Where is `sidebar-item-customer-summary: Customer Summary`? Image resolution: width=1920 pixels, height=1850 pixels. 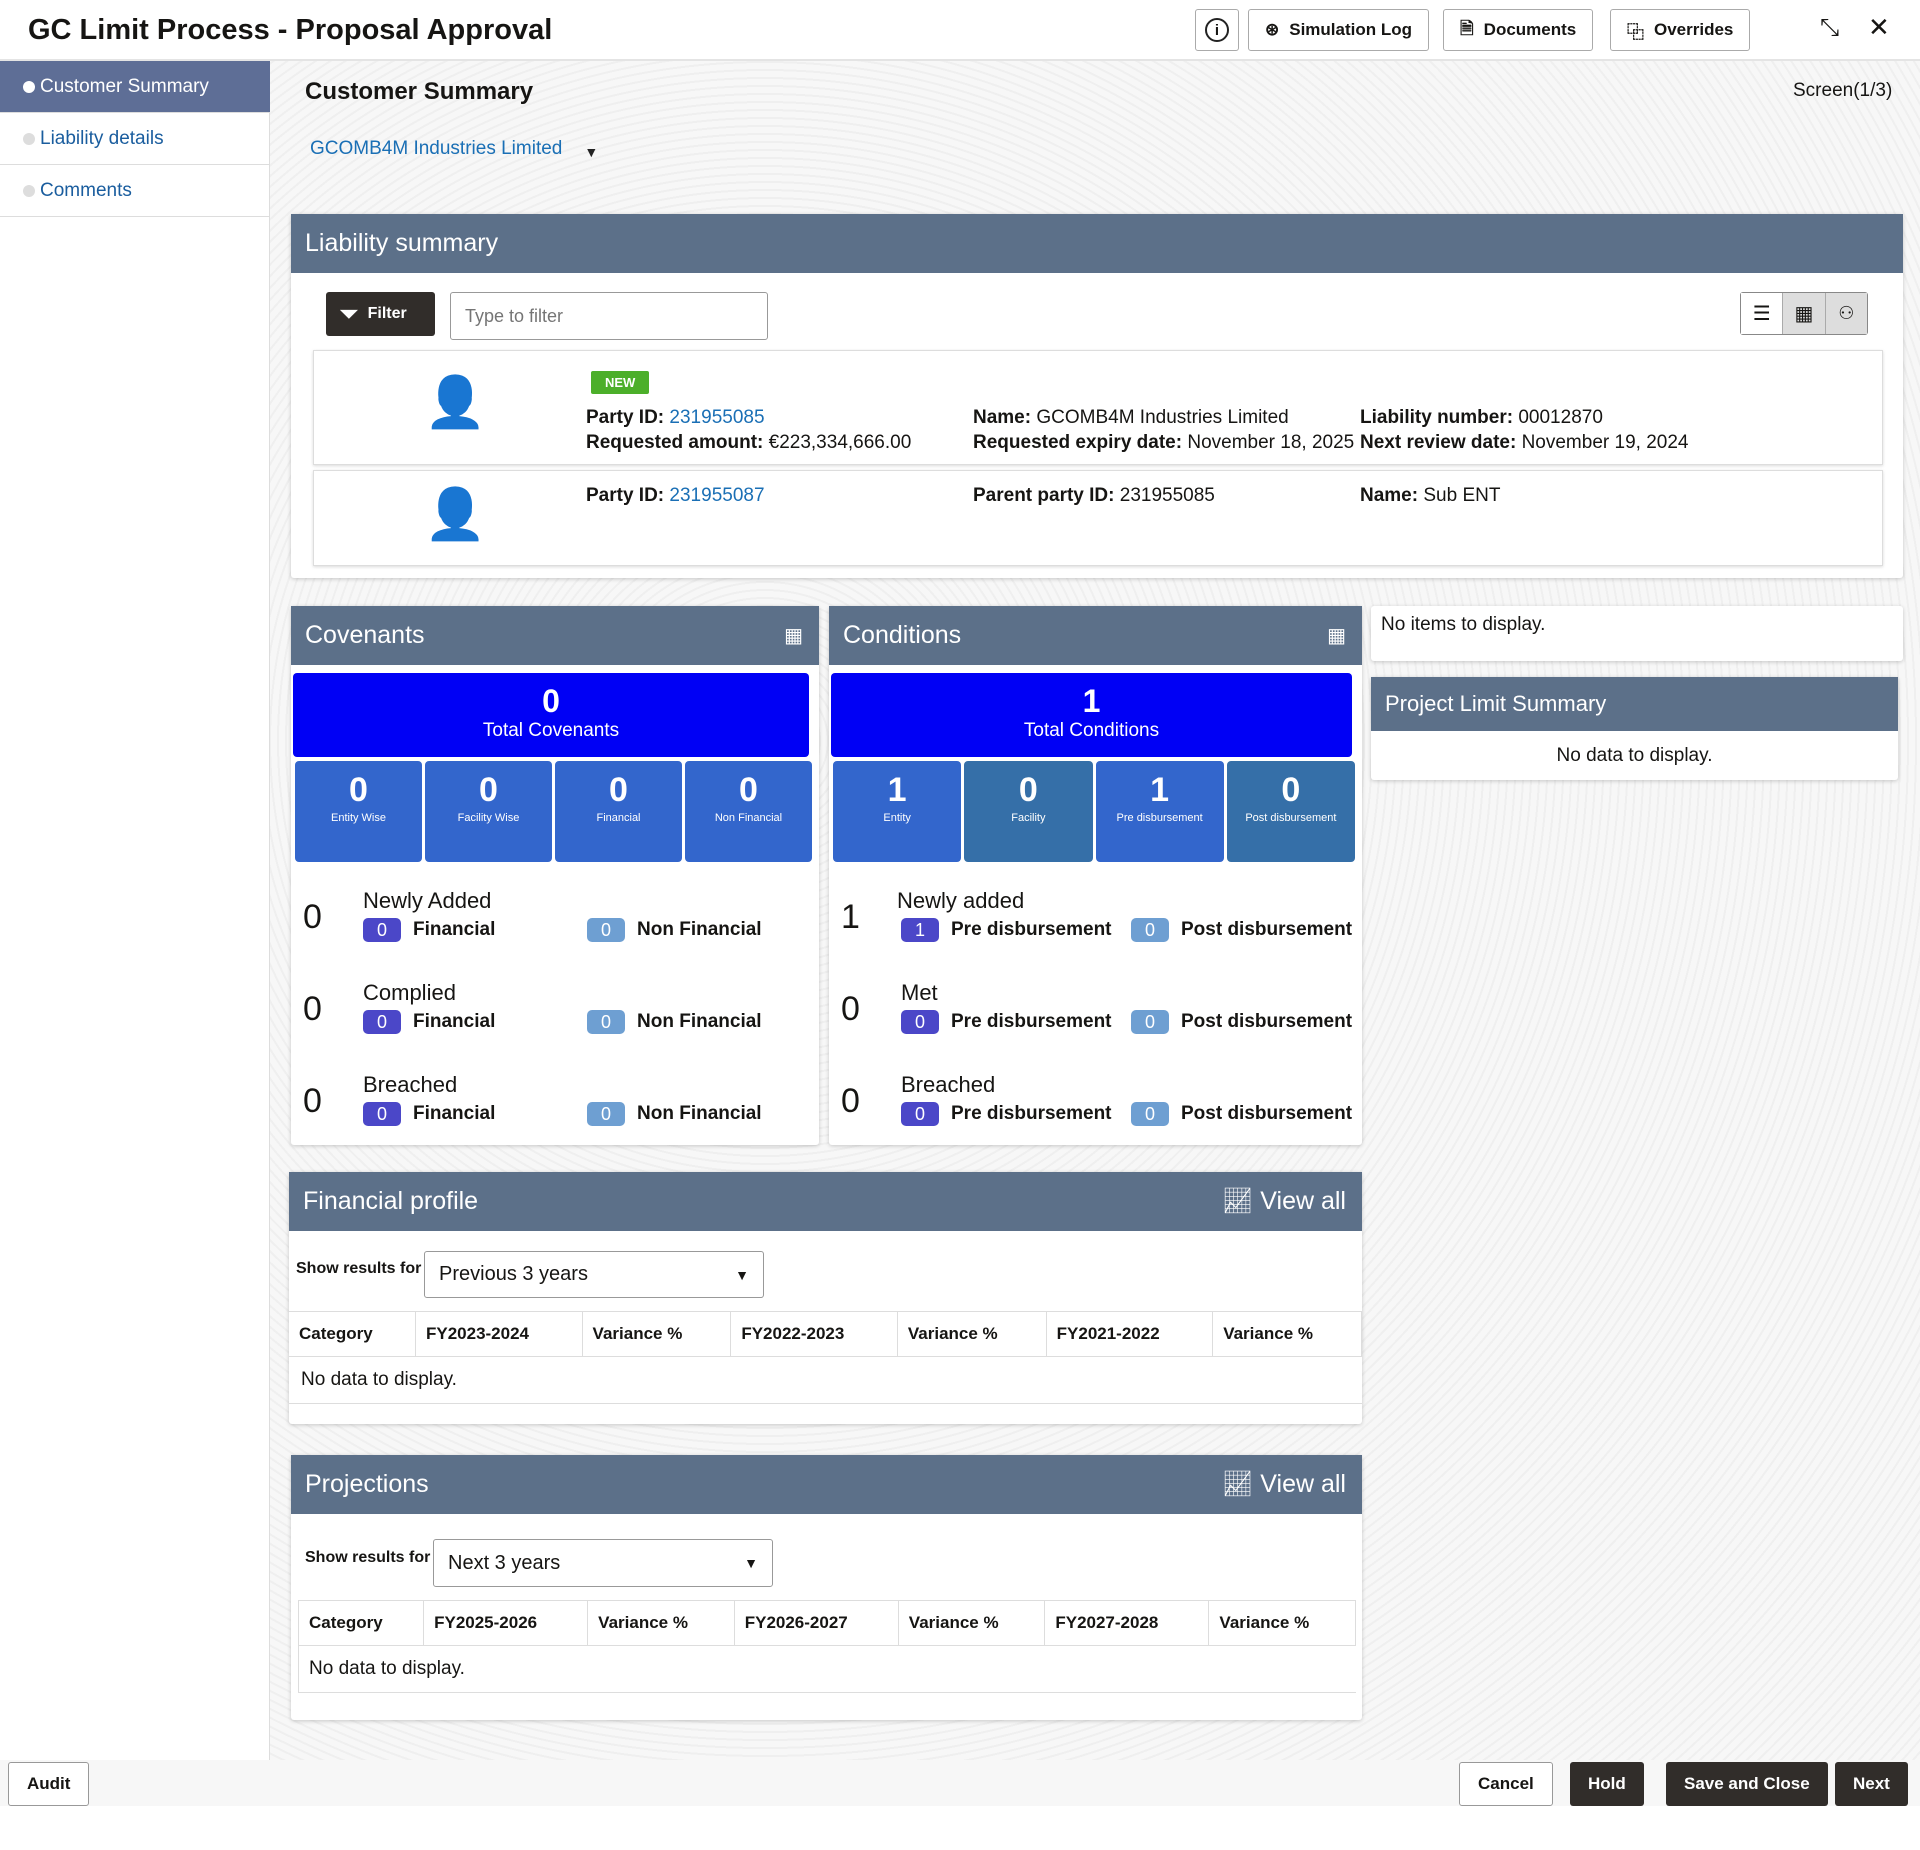
sidebar-item-customer-summary: Customer Summary is located at coordinates (135, 87).